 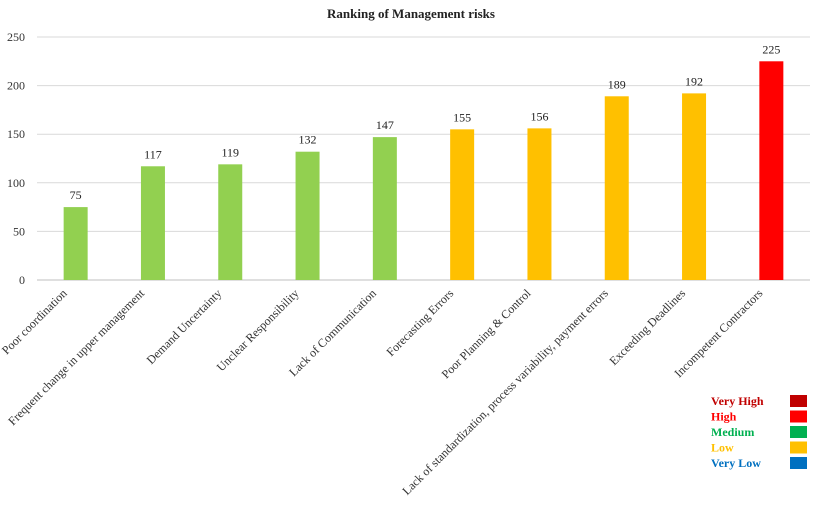 What do you see at coordinates (230, 152) in the screenshot?
I see `data-label: 119` at bounding box center [230, 152].